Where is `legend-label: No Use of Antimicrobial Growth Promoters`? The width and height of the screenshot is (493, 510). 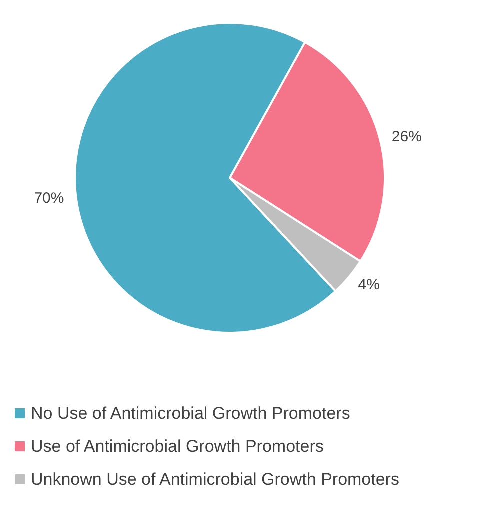 legend-label: No Use of Antimicrobial Growth Promoters is located at coordinates (190, 413).